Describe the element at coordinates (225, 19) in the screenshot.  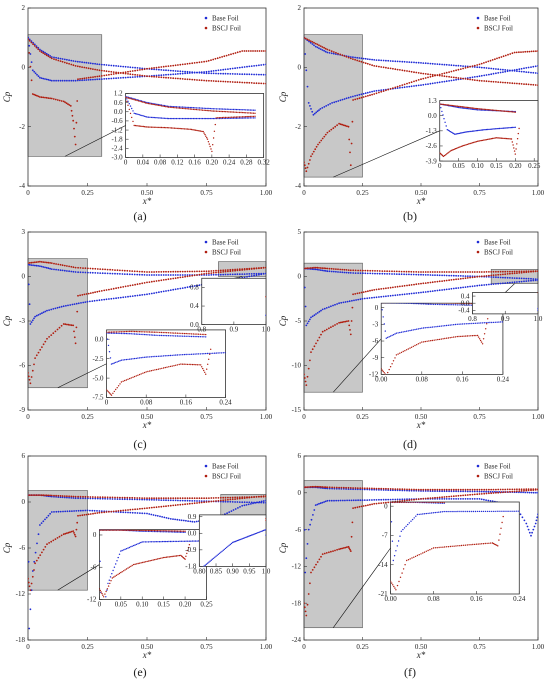
I see `panel-a-legend-base-label: Base Foil` at that location.